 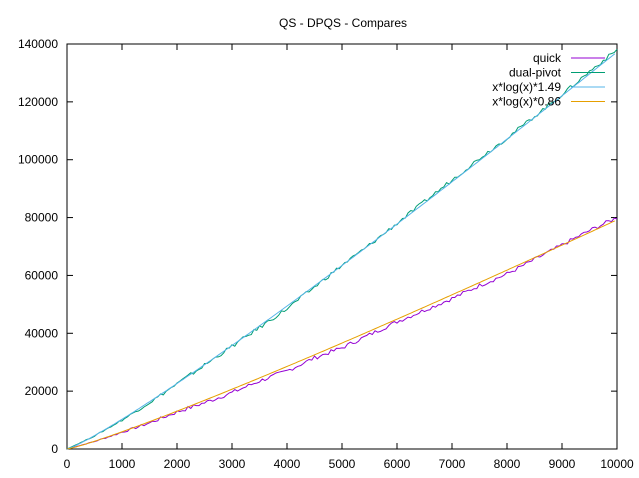 I want to click on chart-title: QS - DPQS - Compares, so click(x=343, y=23).